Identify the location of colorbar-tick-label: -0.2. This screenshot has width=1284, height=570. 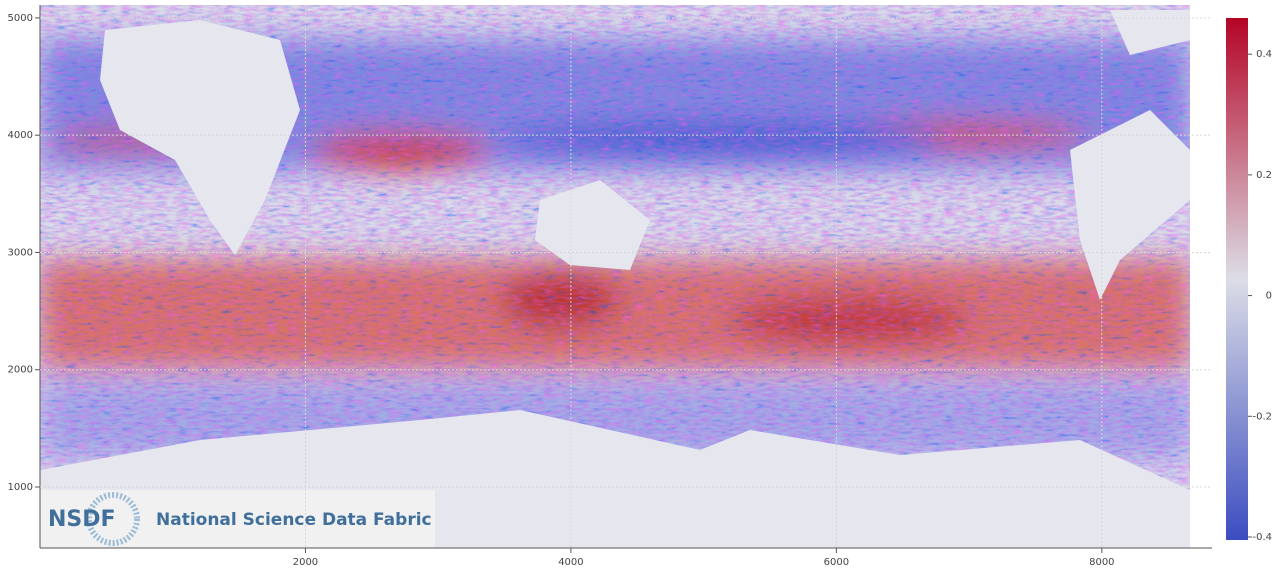
(1262, 416).